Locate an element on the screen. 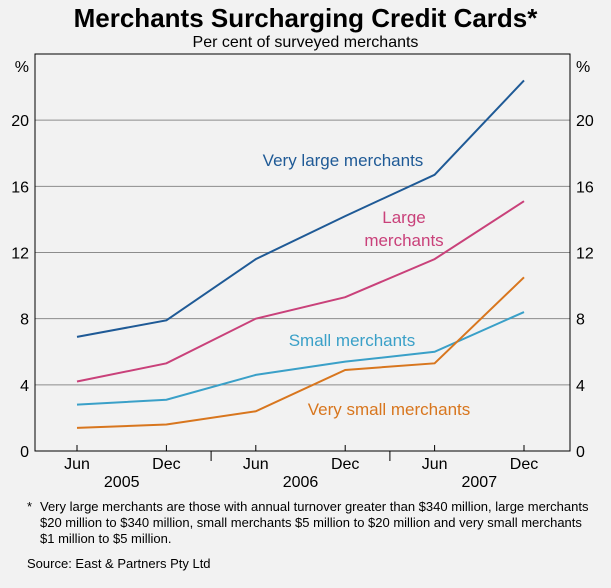 This screenshot has height=588, width=611. y-tick-label-left: 8 is located at coordinates (24, 320).